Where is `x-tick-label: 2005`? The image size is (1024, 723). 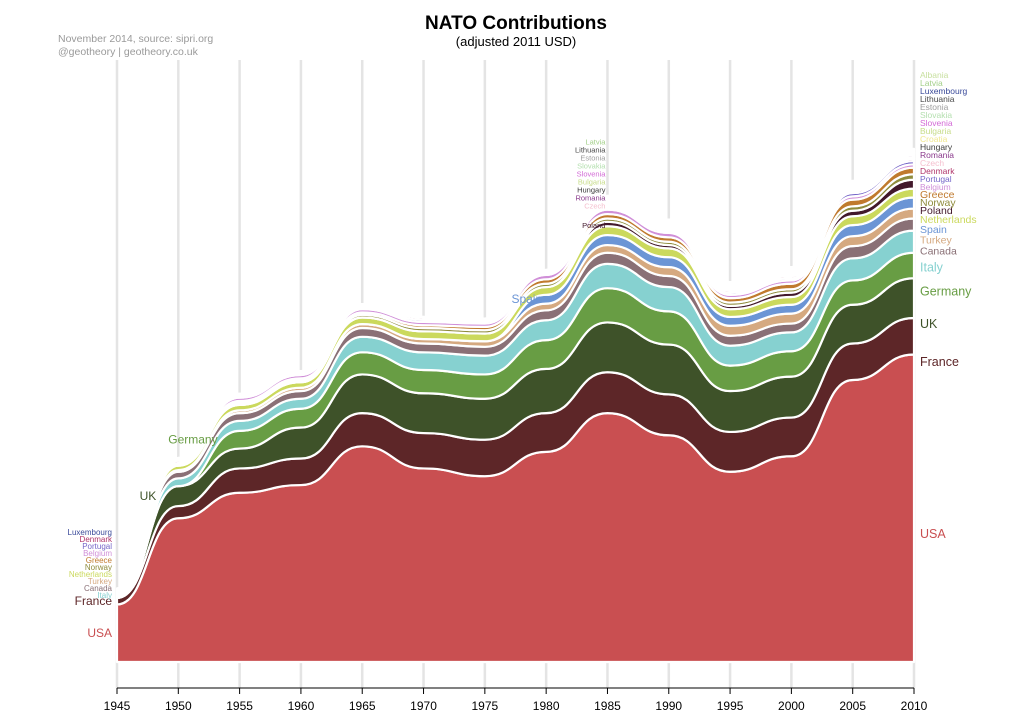
x-tick-label: 2005 is located at coordinates (852, 706).